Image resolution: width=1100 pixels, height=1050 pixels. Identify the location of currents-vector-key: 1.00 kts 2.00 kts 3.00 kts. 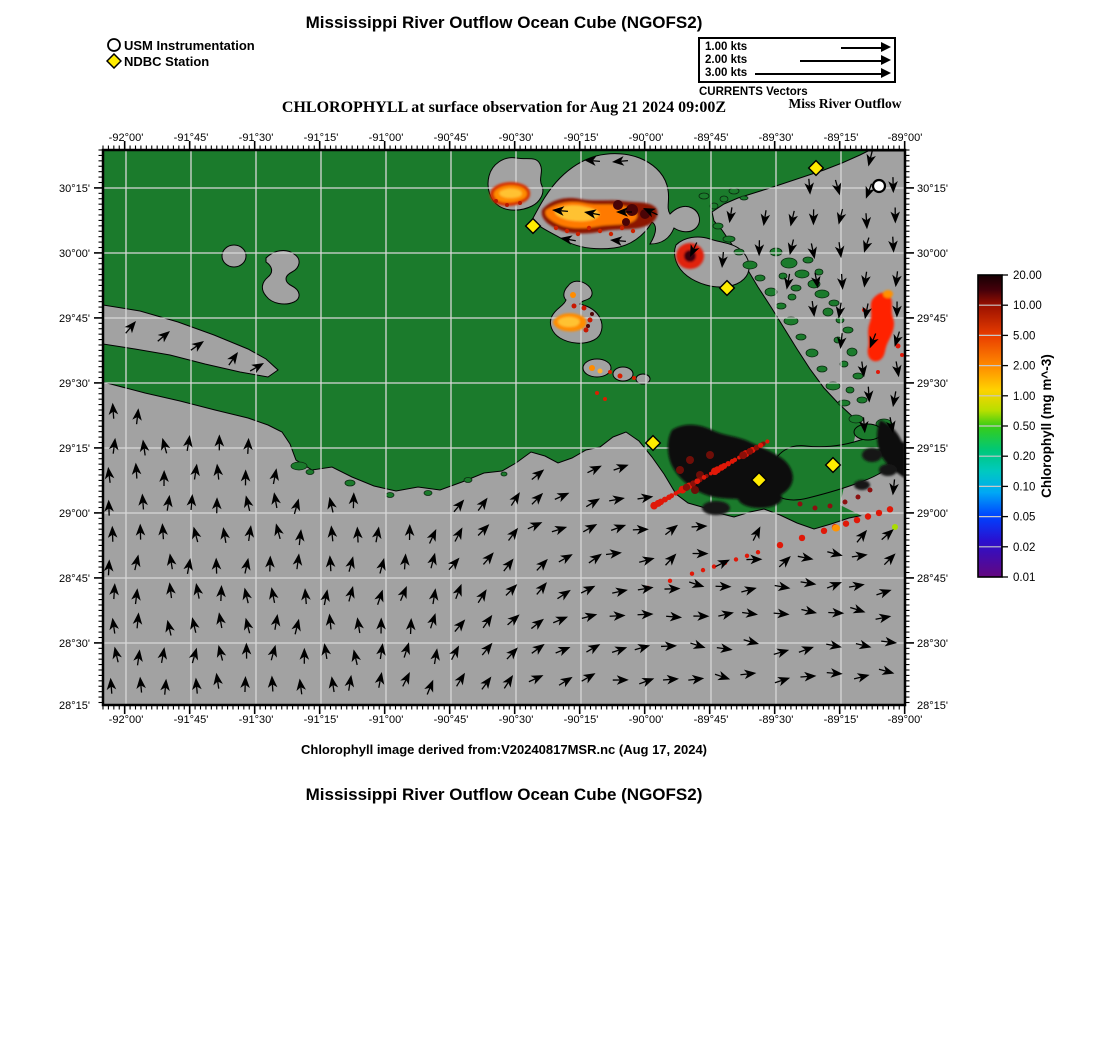
(797, 60).